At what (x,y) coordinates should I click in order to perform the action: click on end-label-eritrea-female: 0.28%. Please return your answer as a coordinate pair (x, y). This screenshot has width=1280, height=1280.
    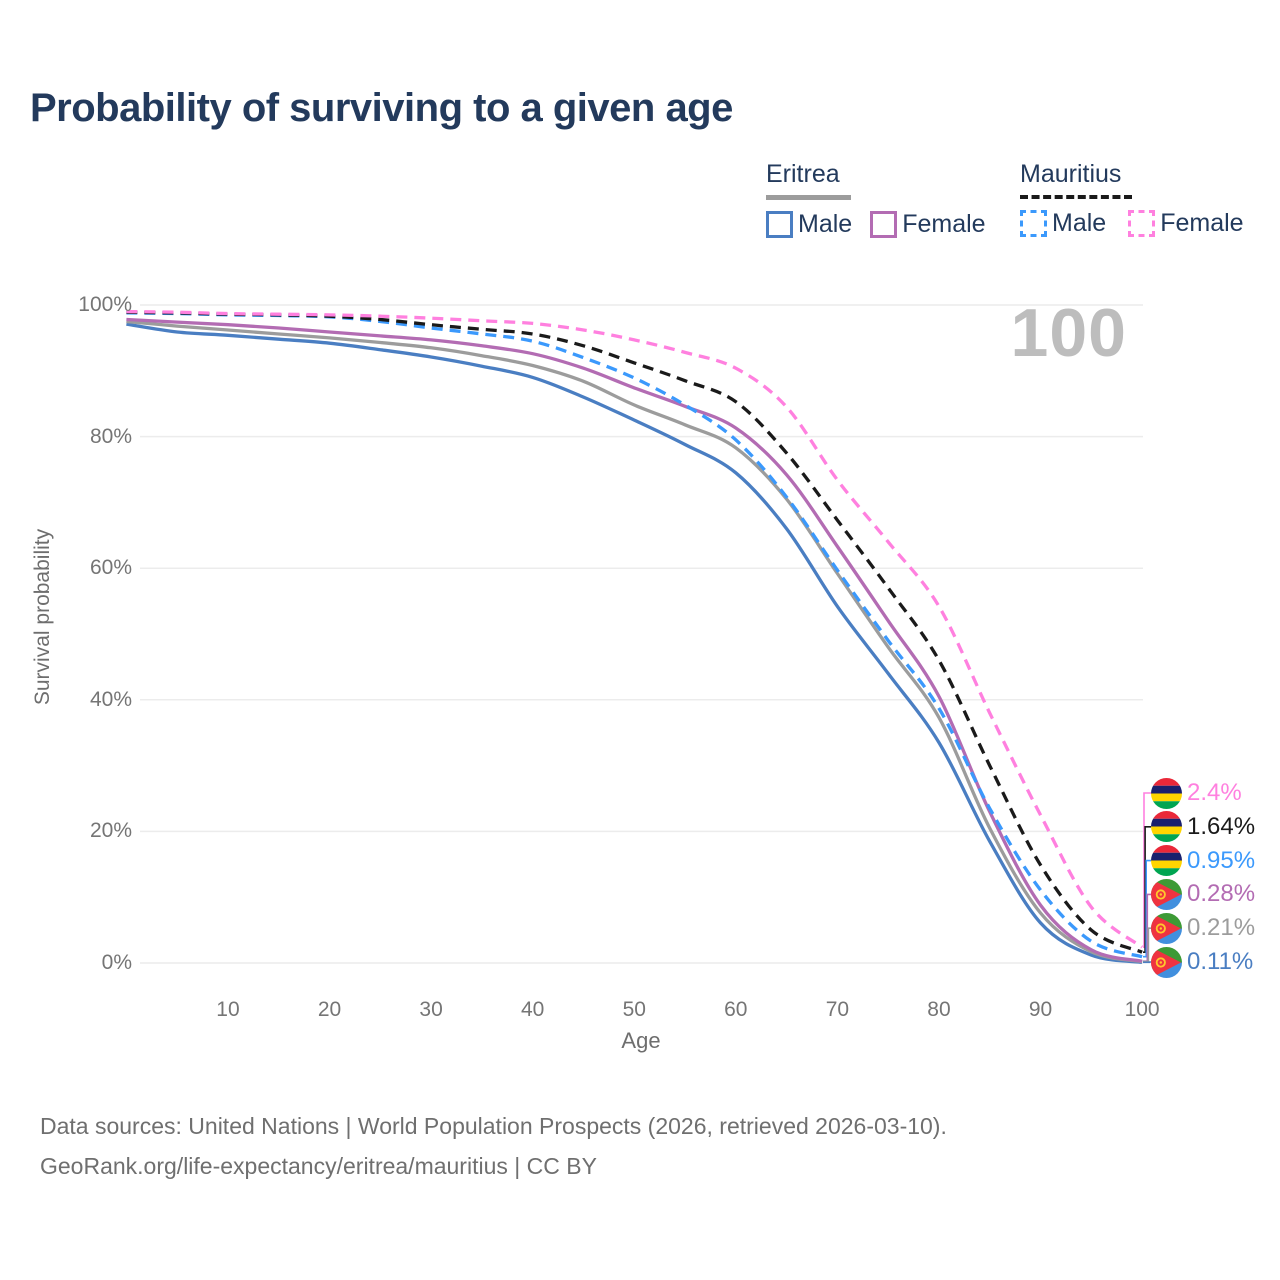
    Looking at the image, I should click on (1203, 894).